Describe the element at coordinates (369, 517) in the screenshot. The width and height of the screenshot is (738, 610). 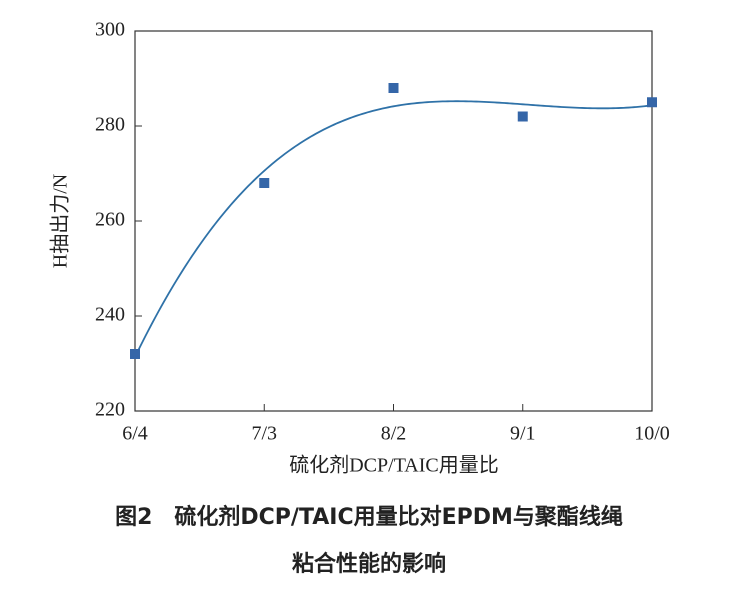
I see `caption-line: 图2 硫化剂DCP/TAIC用量比对EPDM与聚酯线绳` at that location.